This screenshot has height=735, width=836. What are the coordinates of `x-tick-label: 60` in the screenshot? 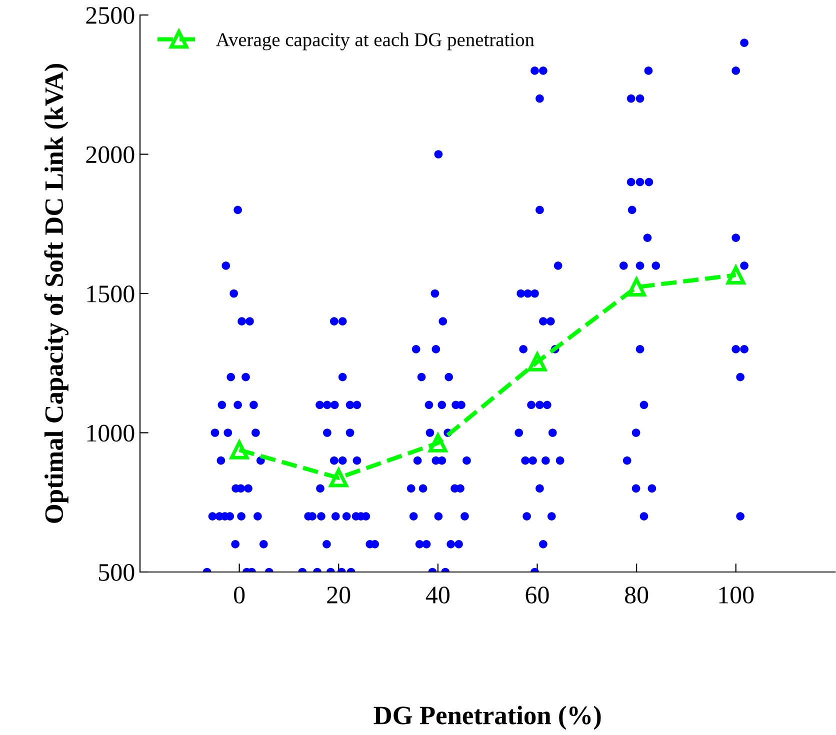 It's located at (537, 595).